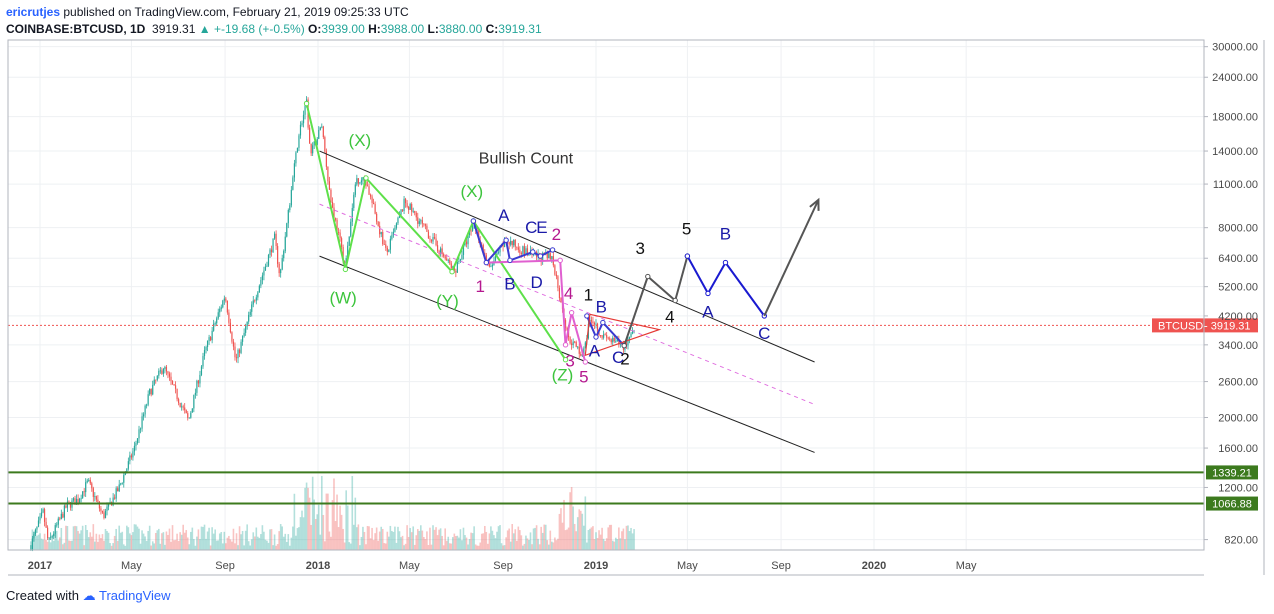 This screenshot has height=614, width=1274. What do you see at coordinates (686, 229) in the screenshot?
I see `wave-label: 5` at bounding box center [686, 229].